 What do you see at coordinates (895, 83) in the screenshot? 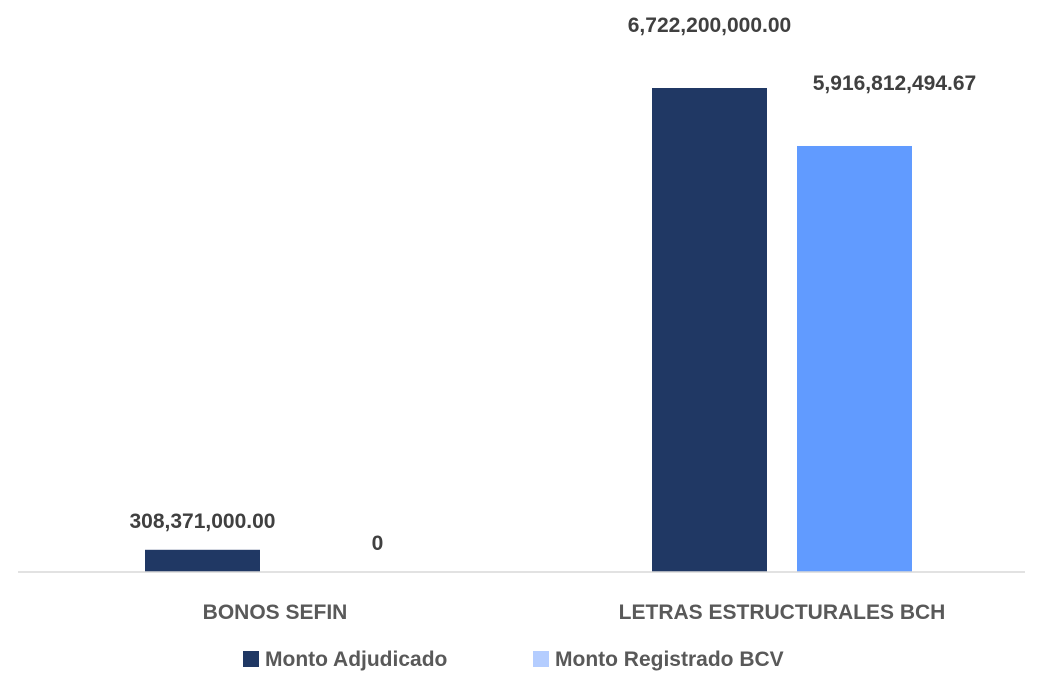
I see `value-label-monto-registrado-bcv-letras-estructurales-bch: 5,916,812,494.67` at bounding box center [895, 83].